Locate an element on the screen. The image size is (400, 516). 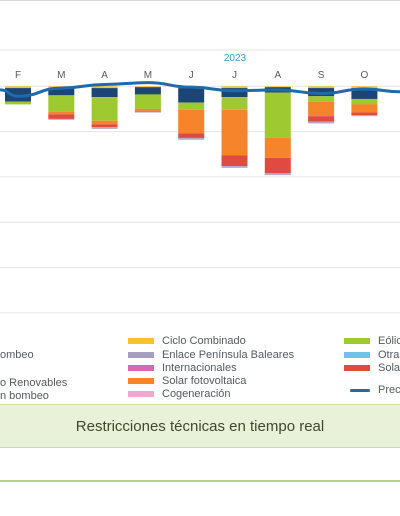
legend-item-eolica: Eólic is located at coordinates (372, 341).